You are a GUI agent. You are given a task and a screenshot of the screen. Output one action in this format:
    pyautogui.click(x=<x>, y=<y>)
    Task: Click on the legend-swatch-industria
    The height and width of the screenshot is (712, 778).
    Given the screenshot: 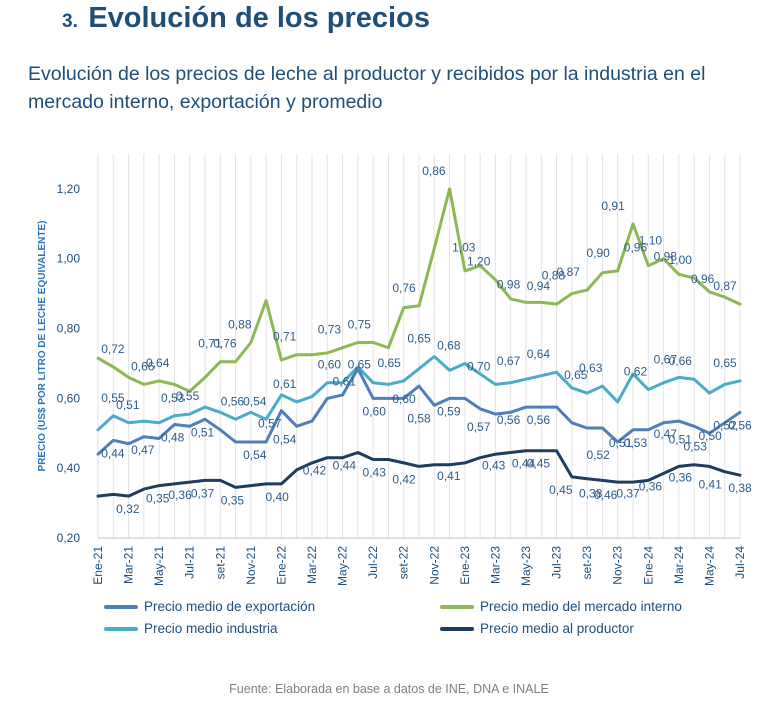 What is the action you would take?
    pyautogui.click(x=121, y=628)
    